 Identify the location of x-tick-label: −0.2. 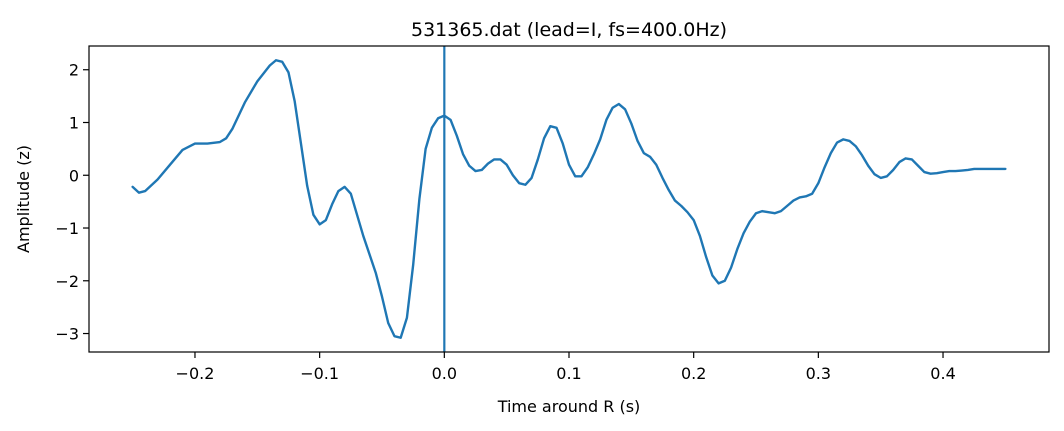
(195, 373).